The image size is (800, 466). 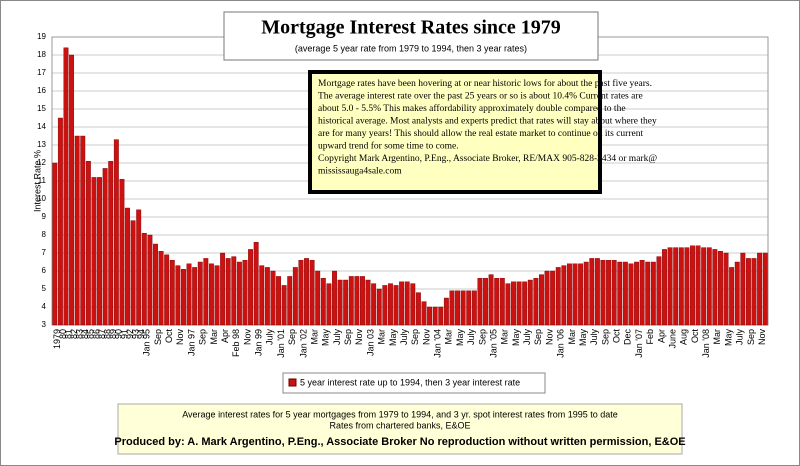 I want to click on x-tick-label: 90, so click(x=119, y=334).